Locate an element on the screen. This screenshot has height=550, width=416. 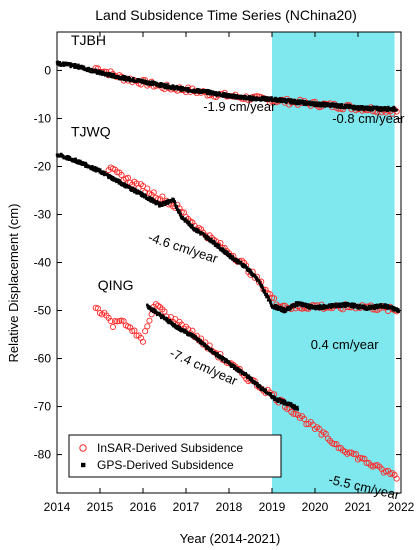
rate-annotation: 0.4 cm/year is located at coordinates (345, 344).